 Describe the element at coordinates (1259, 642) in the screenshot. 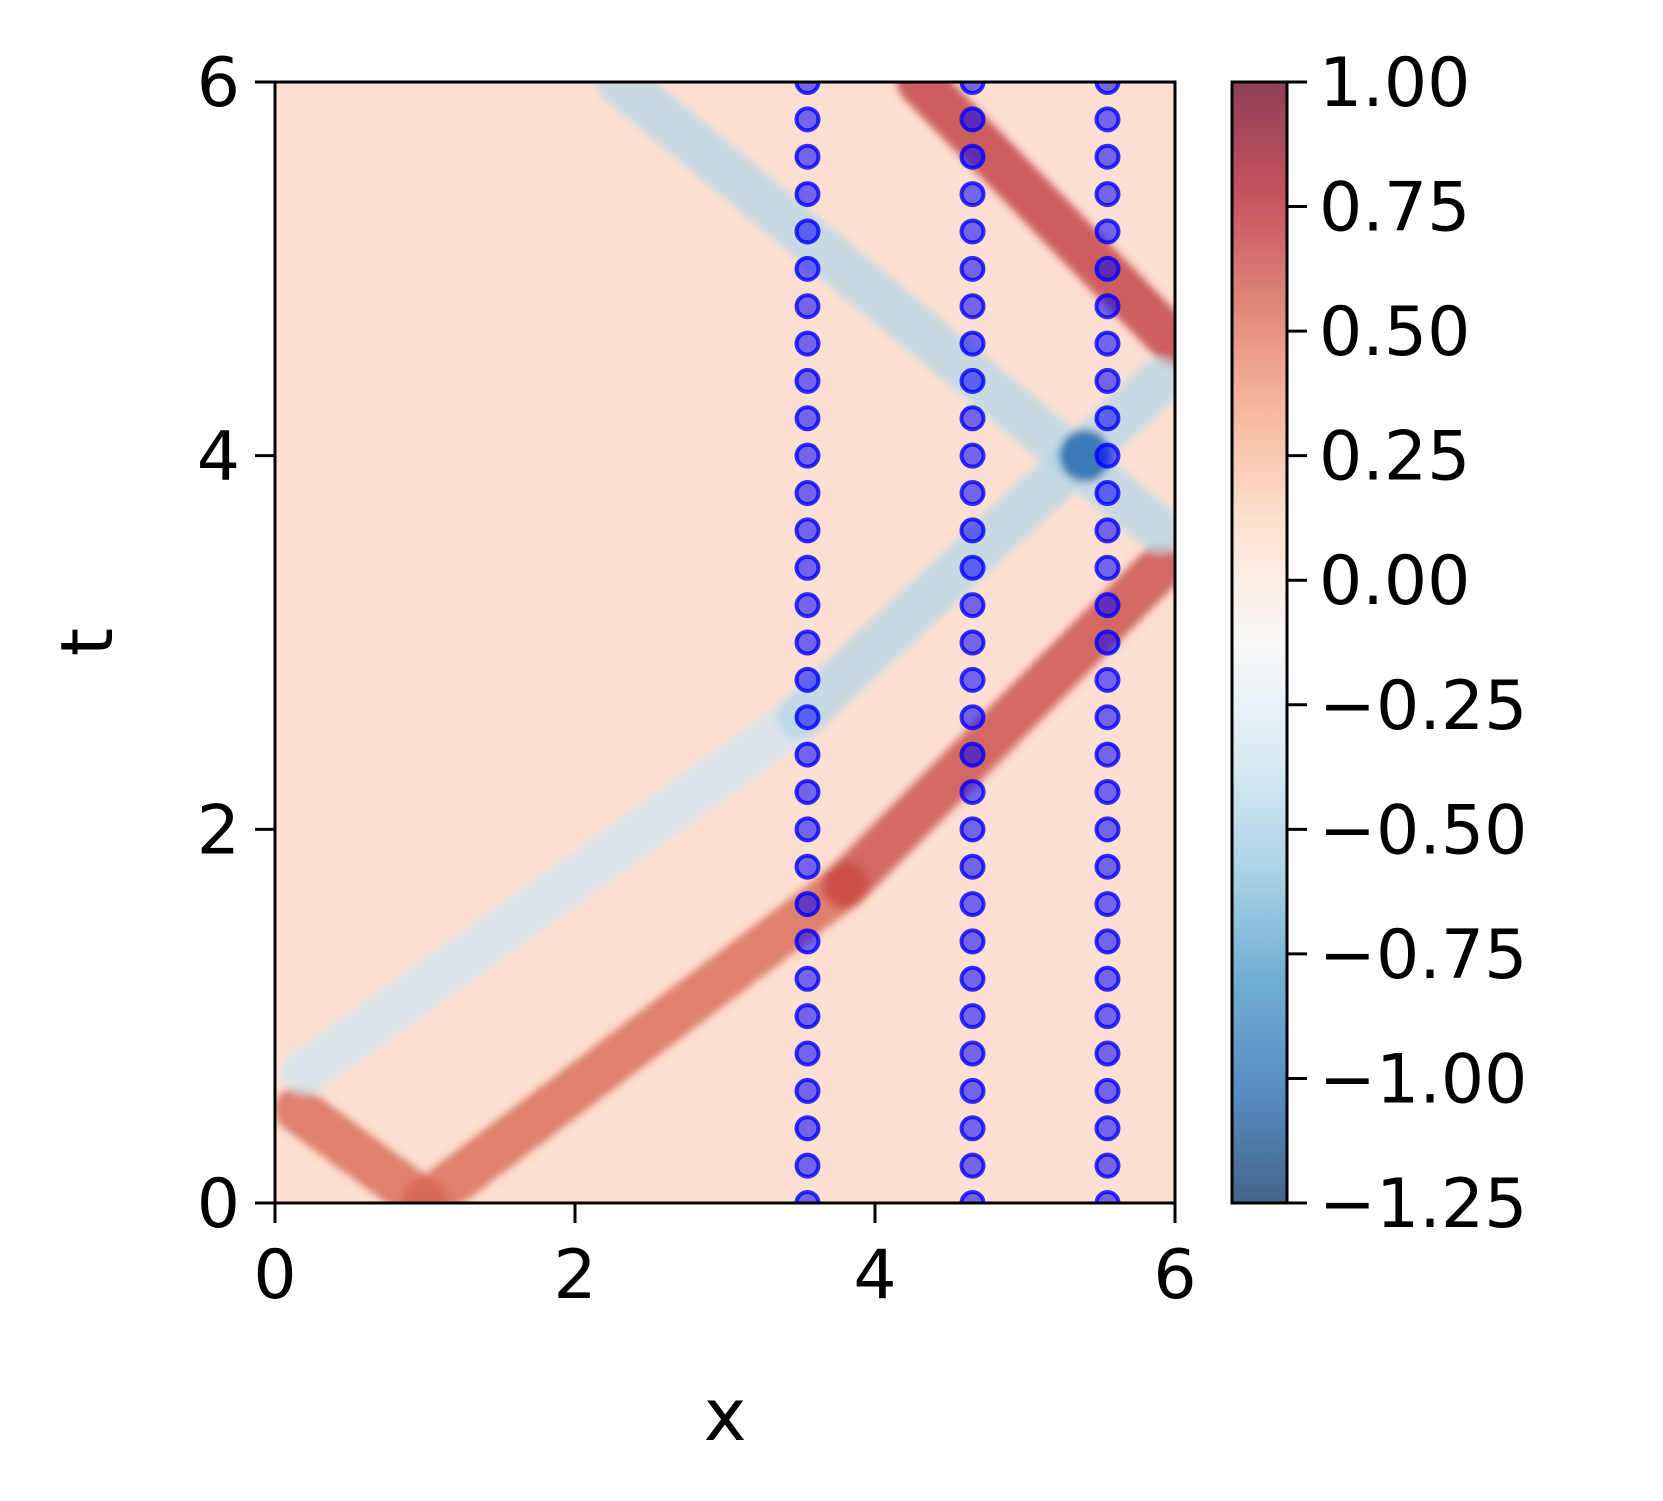

I see `colorbar-gradient` at that location.